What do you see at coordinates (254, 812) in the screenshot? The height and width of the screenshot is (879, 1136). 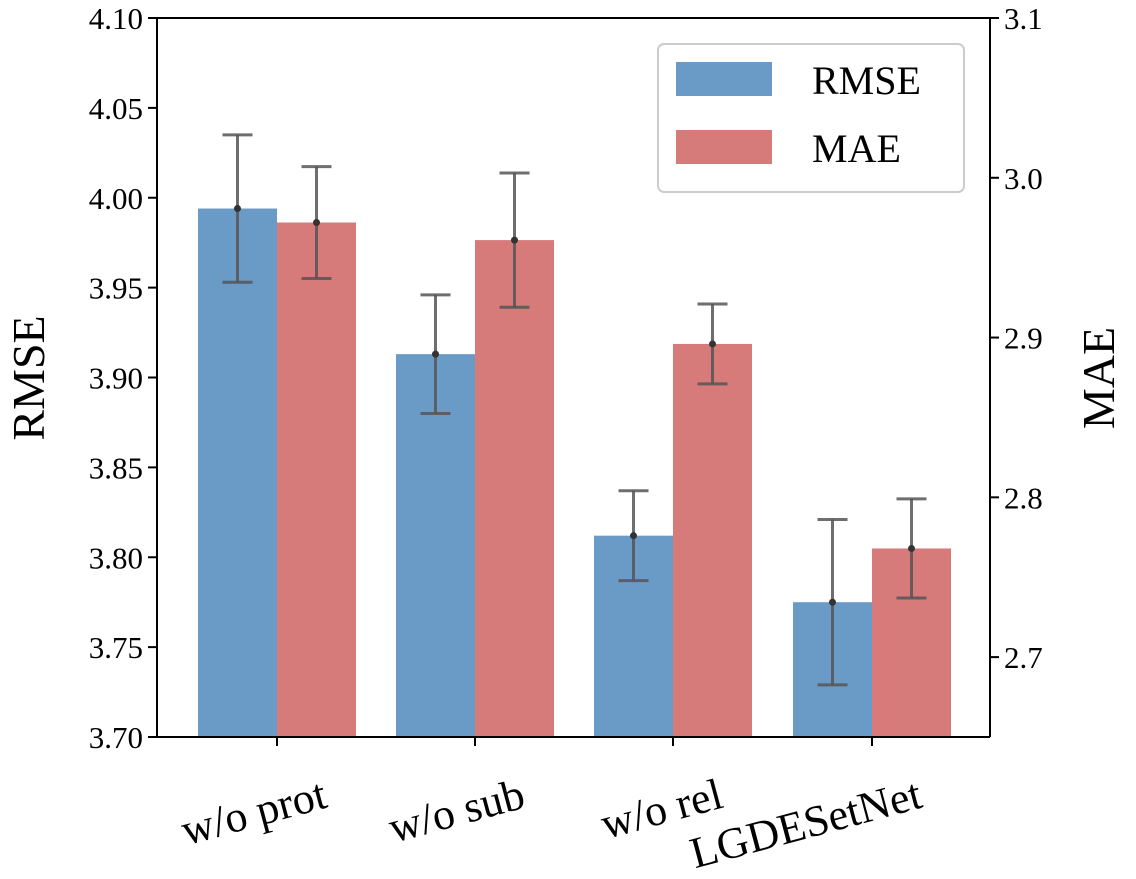 I see `x-tick-label-w-o-prot: w/o prot` at bounding box center [254, 812].